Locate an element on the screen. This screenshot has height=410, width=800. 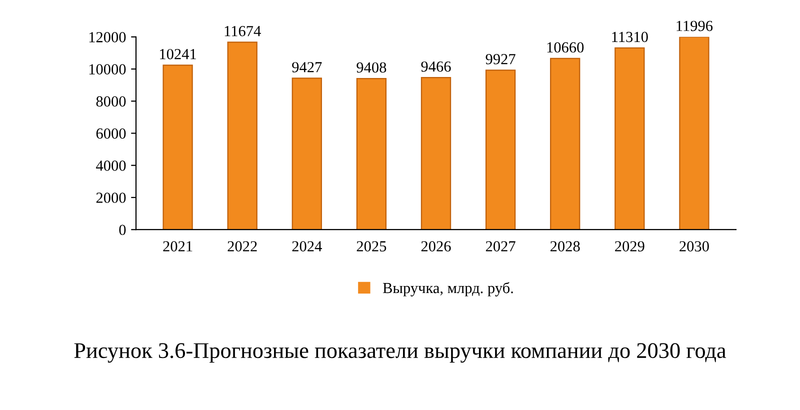
x-tick-label: 2024 is located at coordinates (307, 246).